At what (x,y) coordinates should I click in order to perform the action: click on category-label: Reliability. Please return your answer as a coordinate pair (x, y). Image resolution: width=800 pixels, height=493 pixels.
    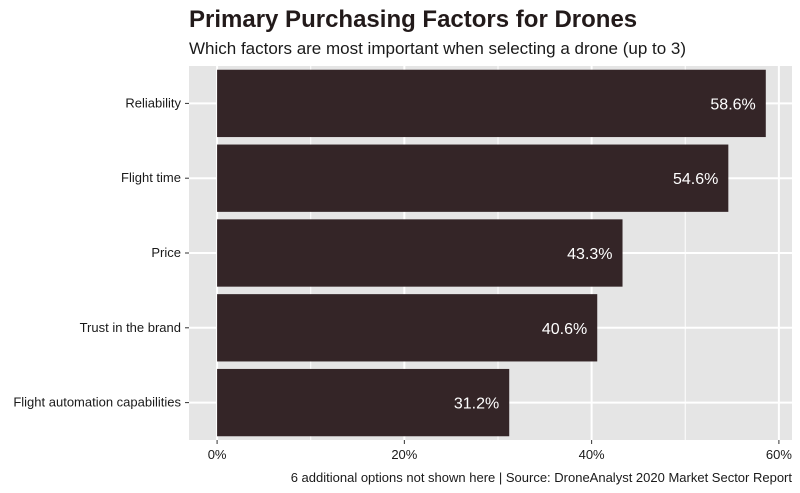
    Looking at the image, I should click on (153, 102).